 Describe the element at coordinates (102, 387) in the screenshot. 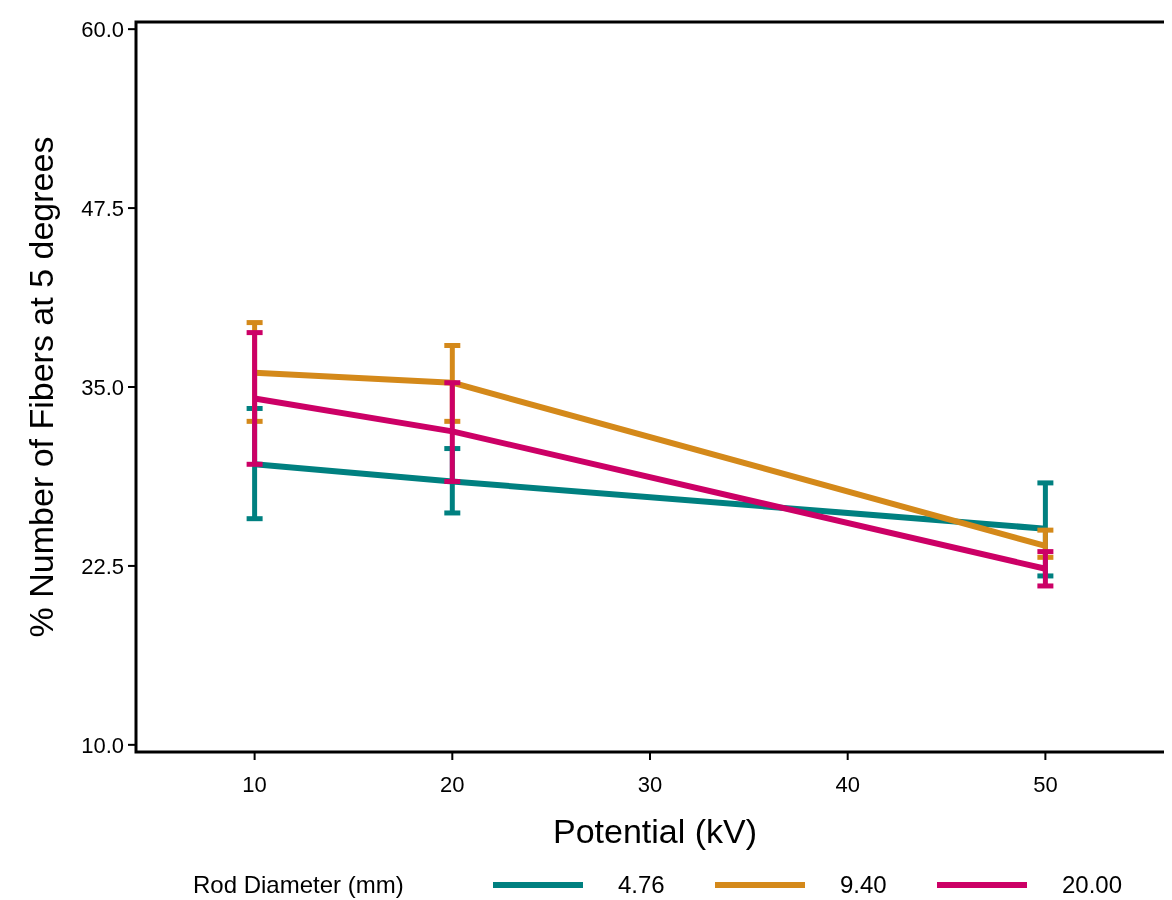

I see `y-tick-label: 35.0` at that location.